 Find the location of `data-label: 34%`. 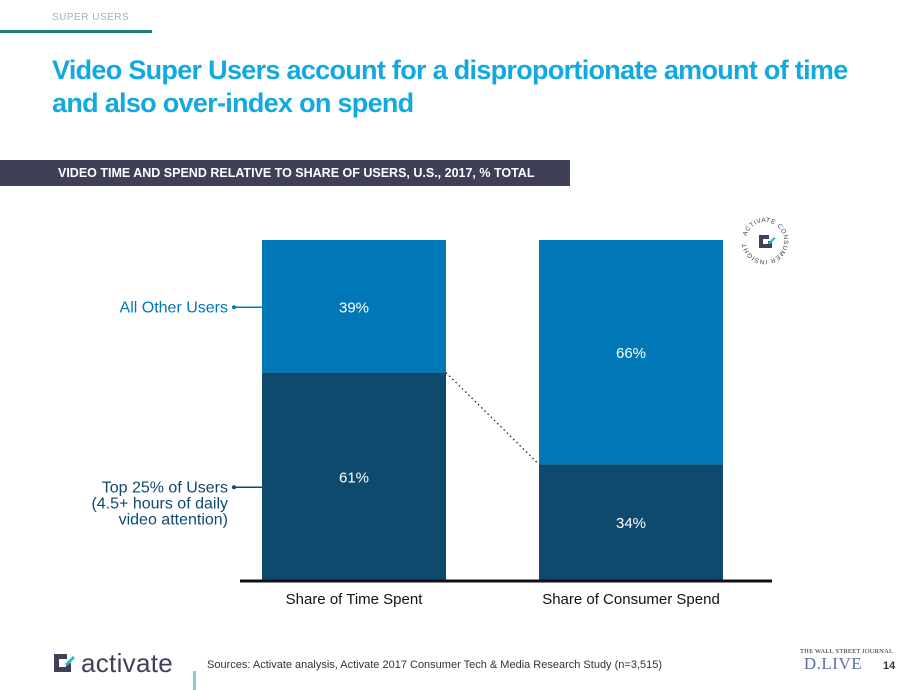

data-label: 34% is located at coordinates (631, 523).